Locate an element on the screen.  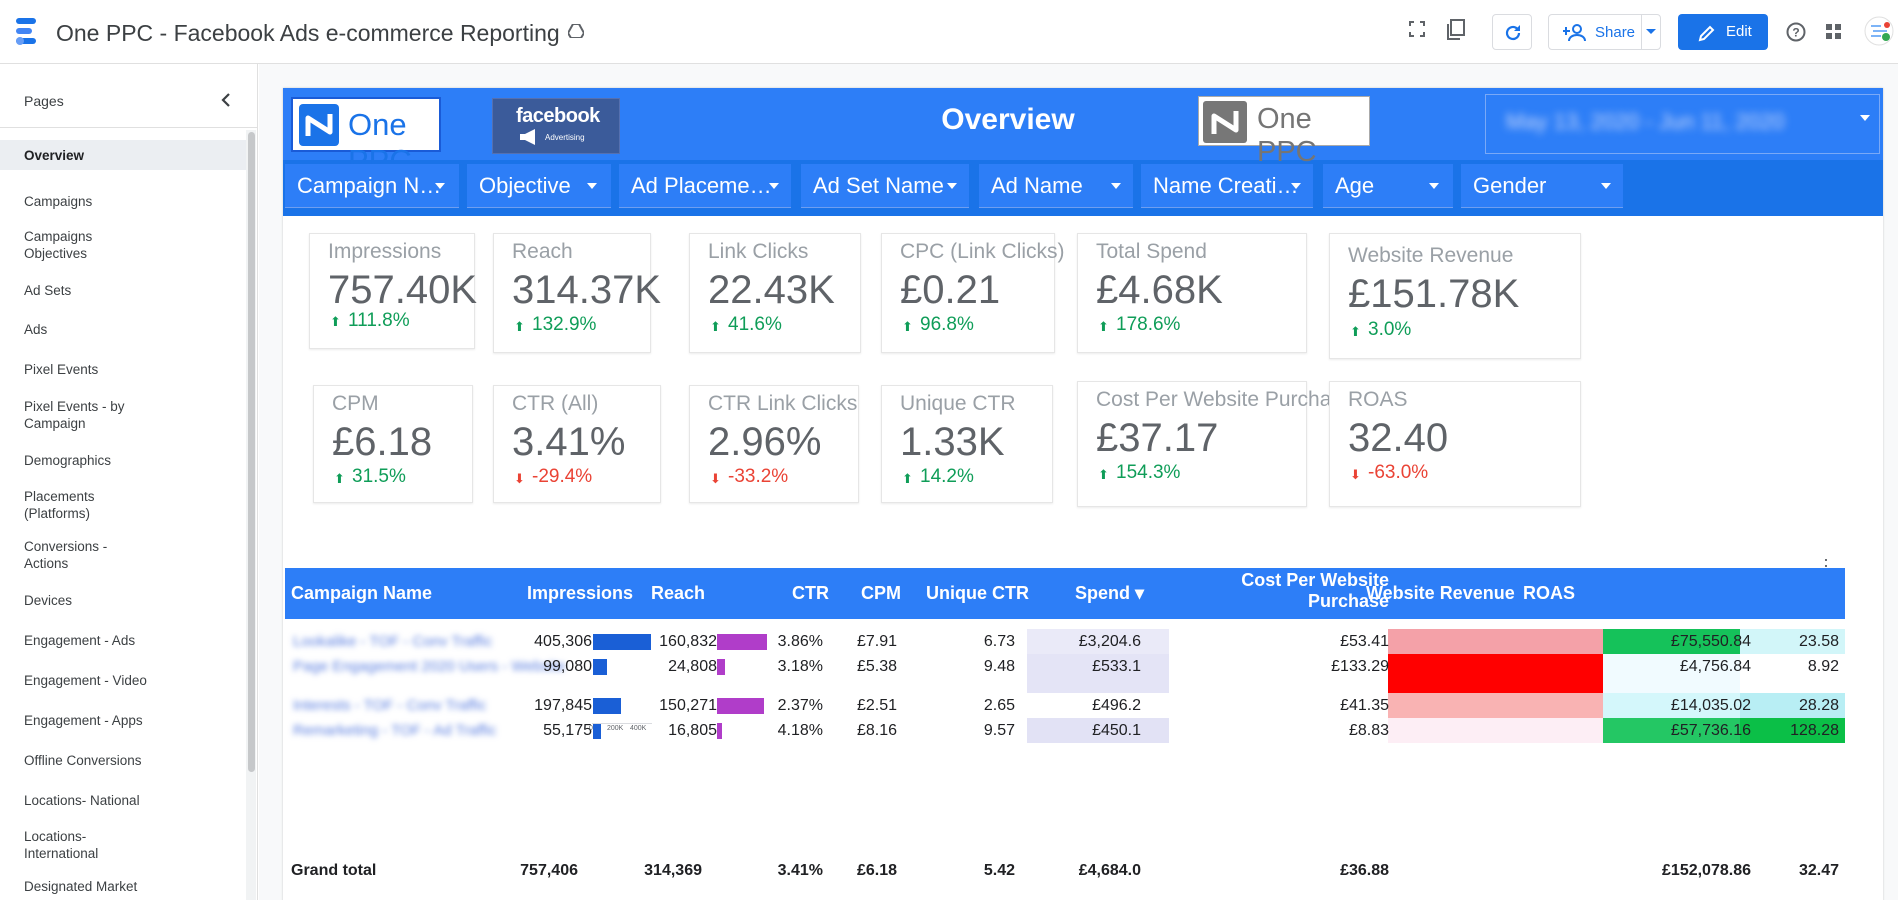
col-reach: Reach is located at coordinates (678, 593).